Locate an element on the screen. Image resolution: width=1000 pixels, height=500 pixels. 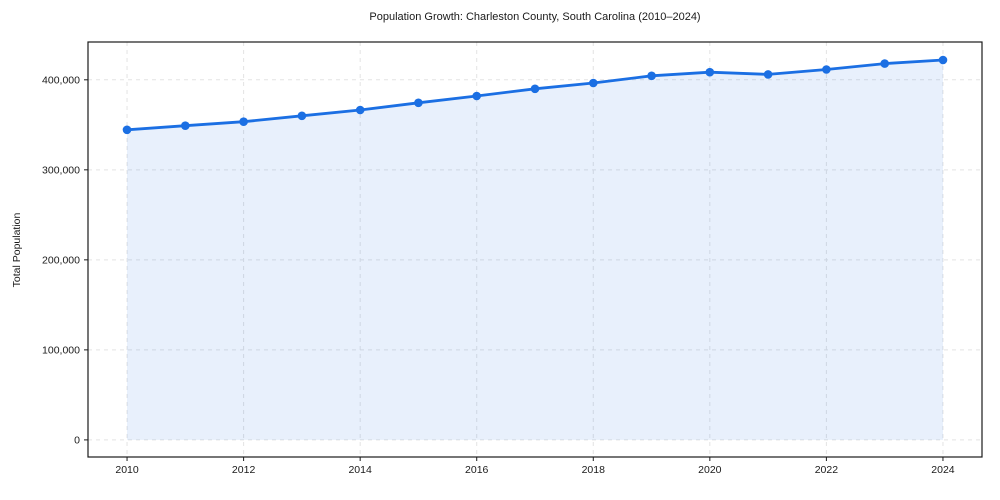
x-tick-label: 2024 is located at coordinates (943, 470).